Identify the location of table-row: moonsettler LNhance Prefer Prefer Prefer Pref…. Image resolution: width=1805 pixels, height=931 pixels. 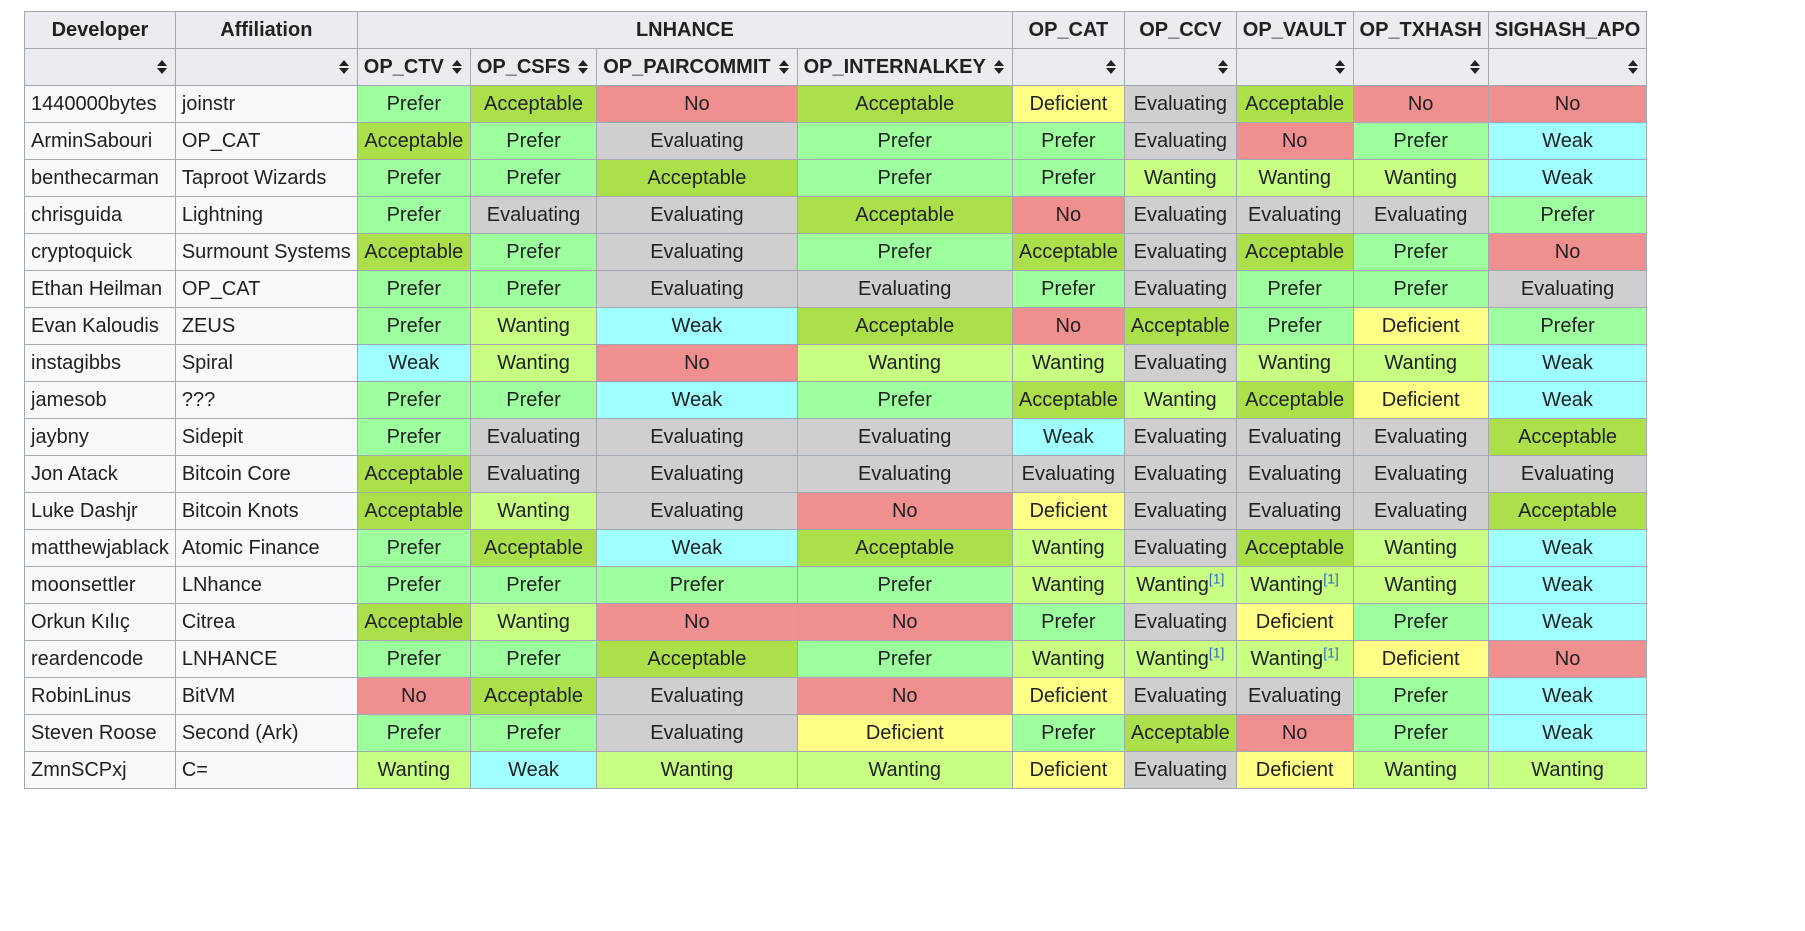
(836, 585).